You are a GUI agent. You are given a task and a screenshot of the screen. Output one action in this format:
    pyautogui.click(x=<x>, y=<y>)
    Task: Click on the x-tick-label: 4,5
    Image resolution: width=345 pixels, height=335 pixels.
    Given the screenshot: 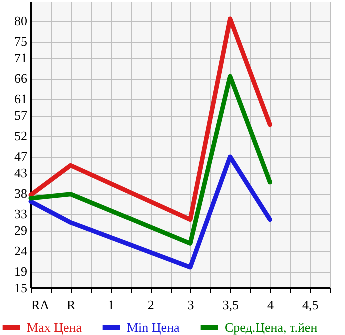 What is the action you would take?
    pyautogui.click(x=310, y=305)
    